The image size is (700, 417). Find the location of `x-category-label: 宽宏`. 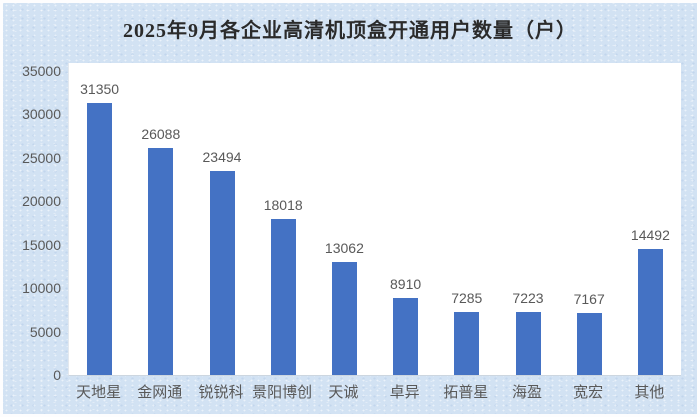

x-category-label: 宽宏 is located at coordinates (588, 392).